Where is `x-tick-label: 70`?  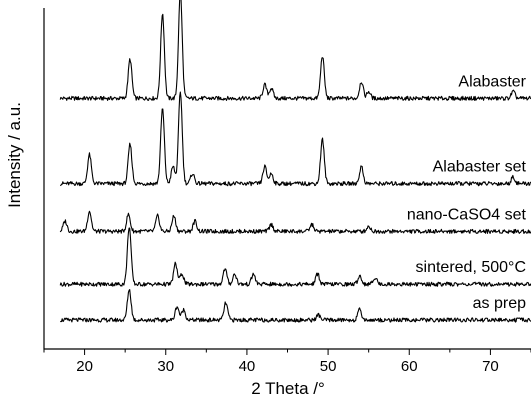
x-tick-label: 70 is located at coordinates (490, 366).